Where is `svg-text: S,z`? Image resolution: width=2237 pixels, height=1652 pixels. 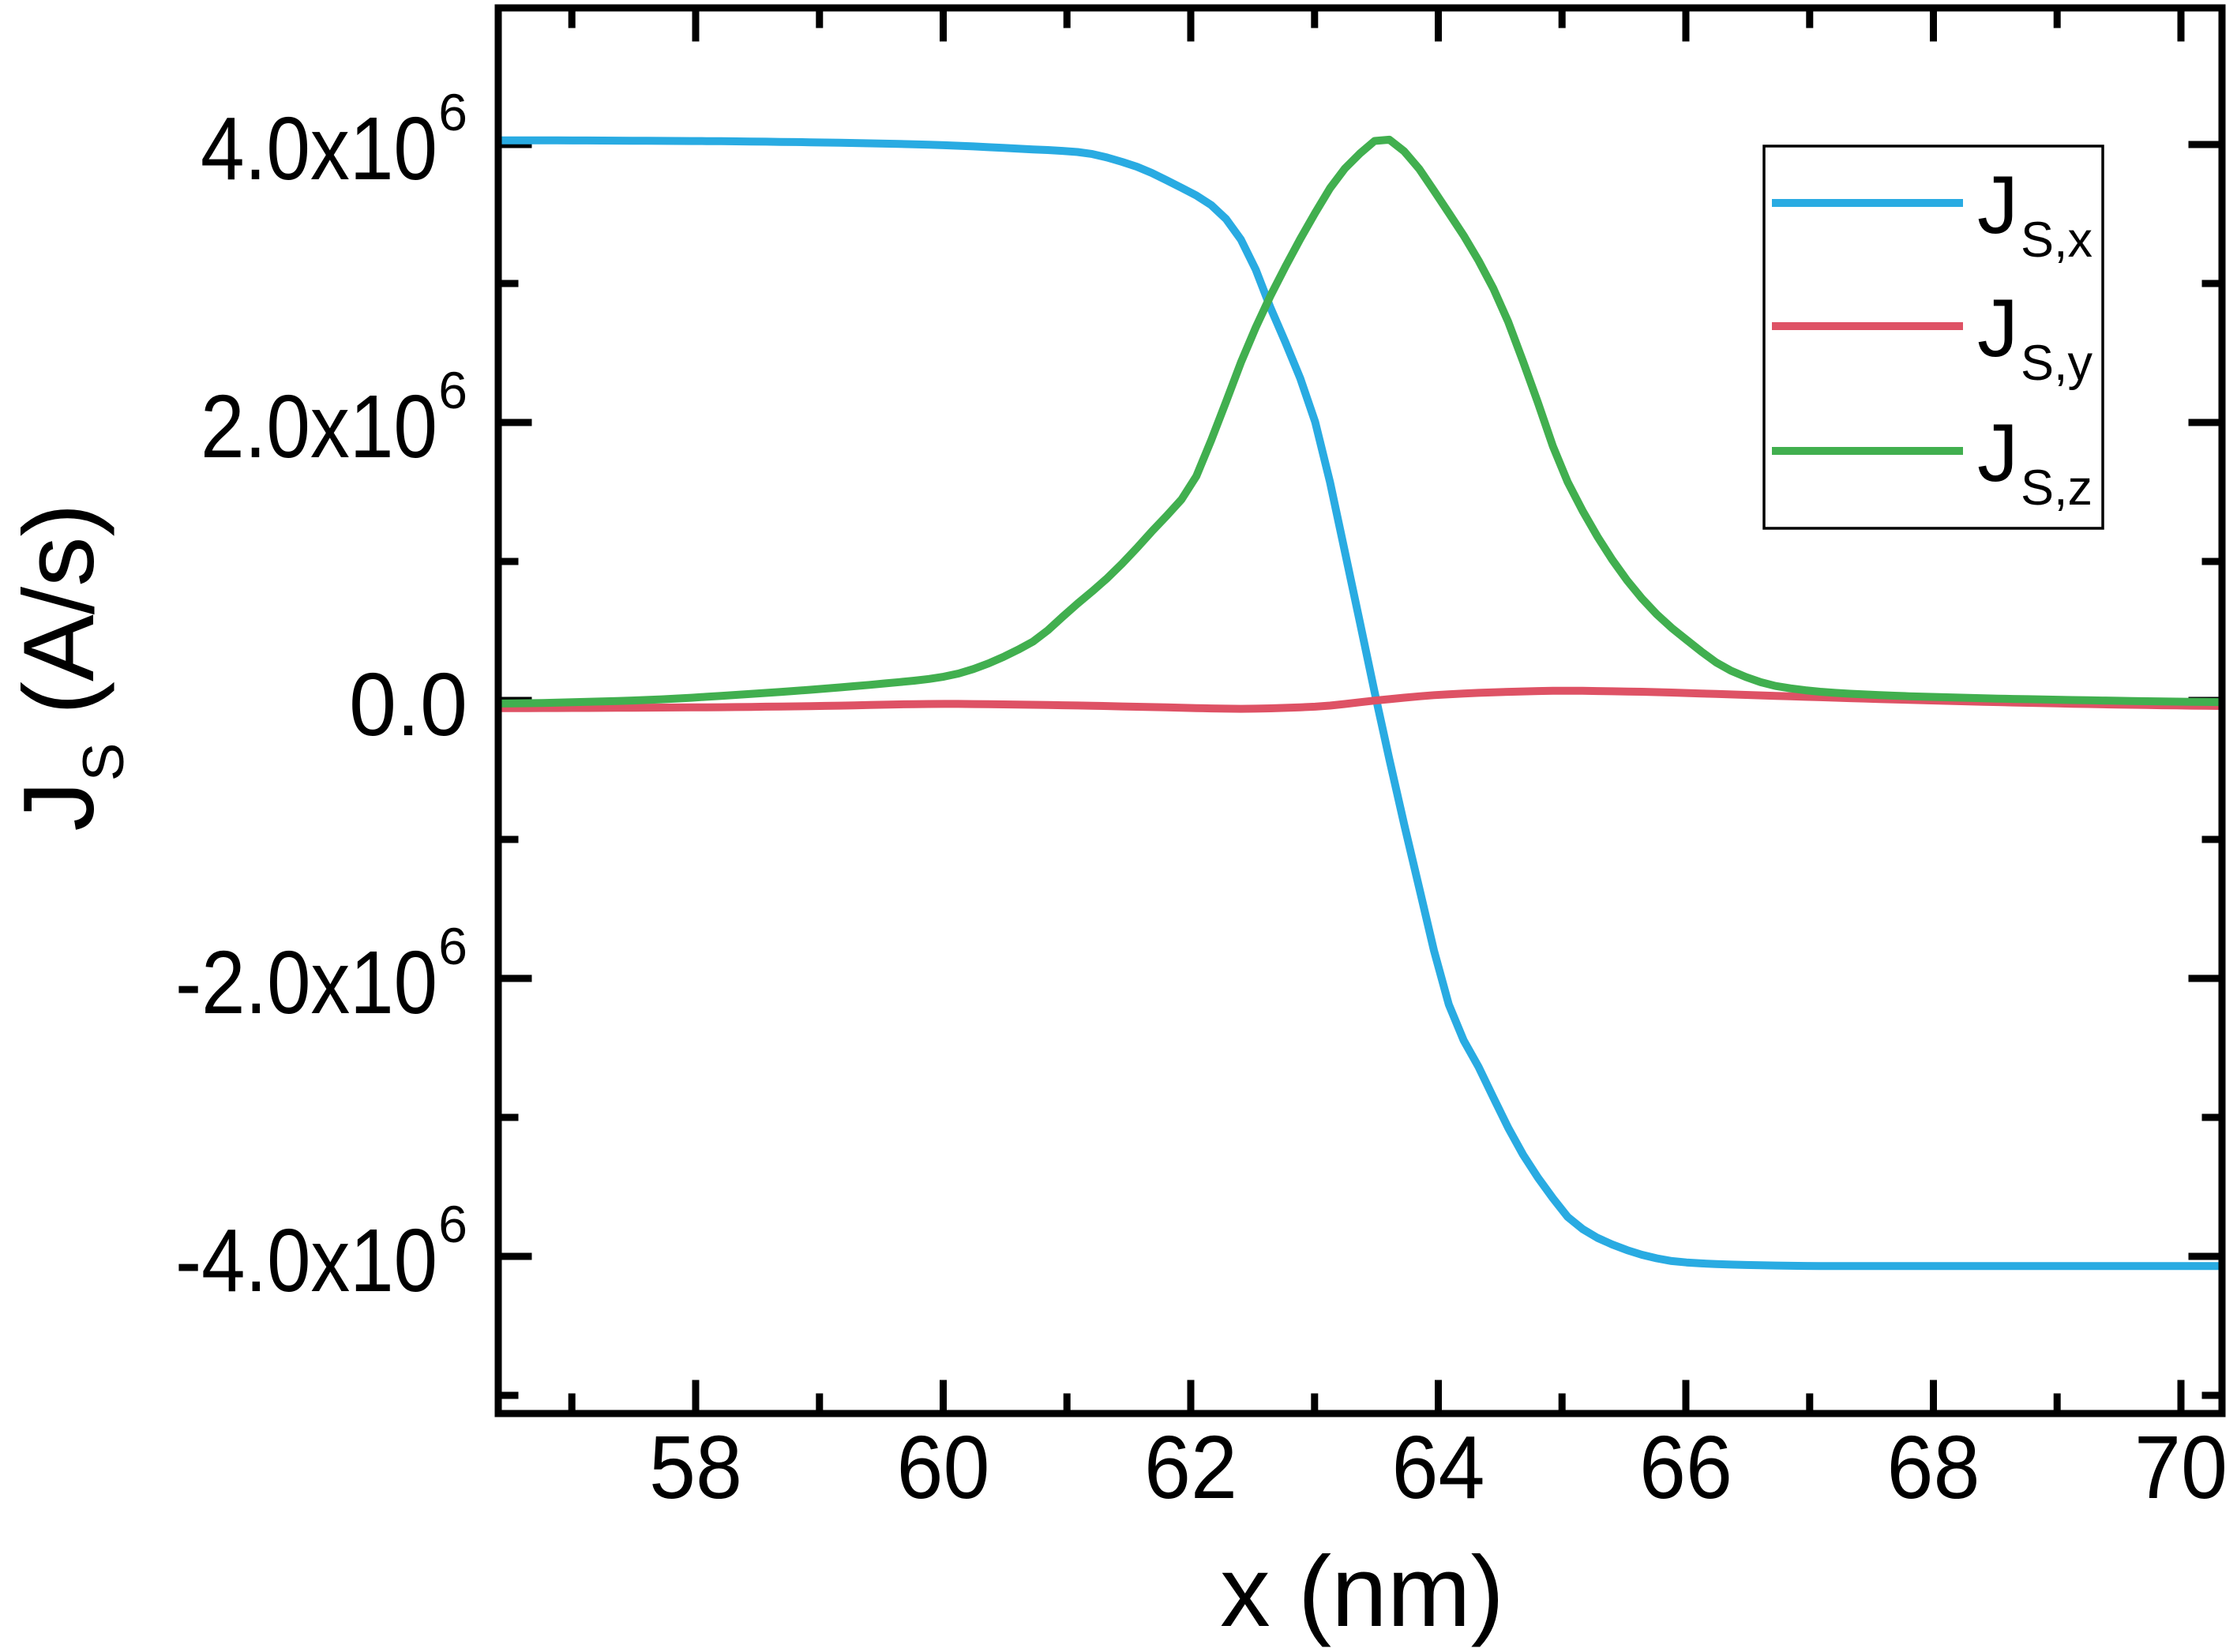
svg-text: S,z is located at coordinates (2057, 488).